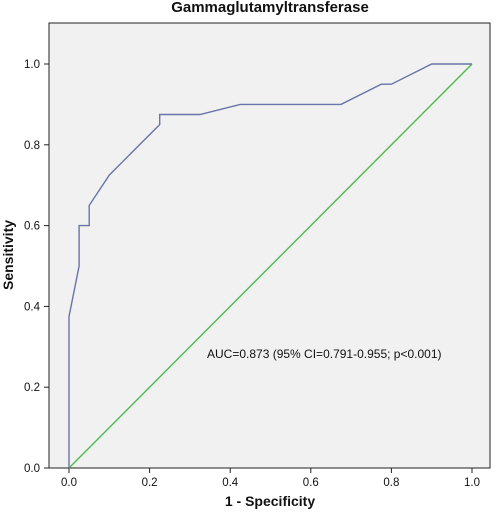 Image resolution: width=498 pixels, height=513 pixels. What do you see at coordinates (472, 483) in the screenshot?
I see `x-tick-label: 1.0` at bounding box center [472, 483].